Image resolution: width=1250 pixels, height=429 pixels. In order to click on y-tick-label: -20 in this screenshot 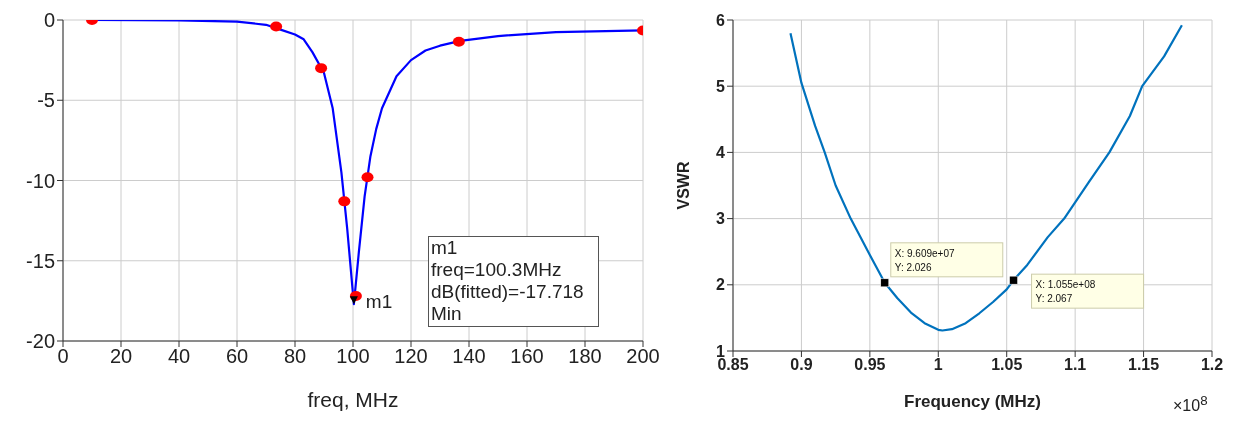, I will do `click(40, 341)`.